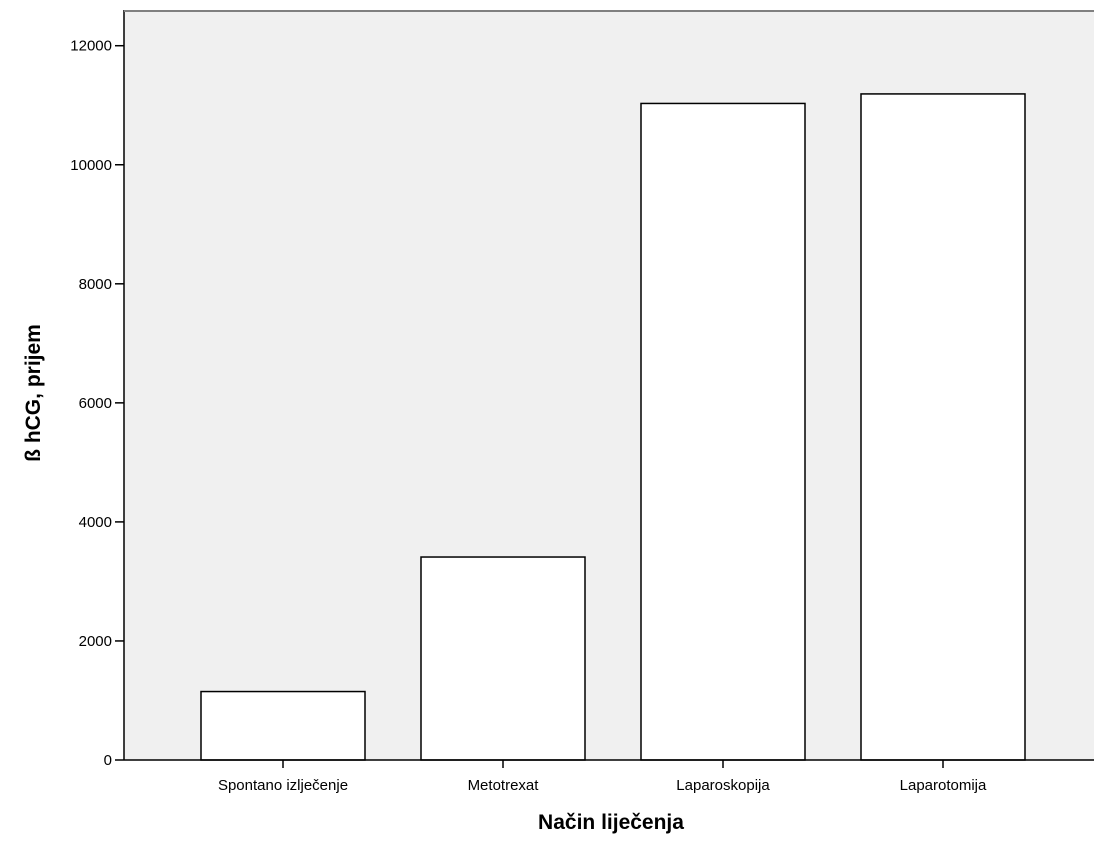  I want to click on x-tick-label: Laparotomija, so click(943, 785).